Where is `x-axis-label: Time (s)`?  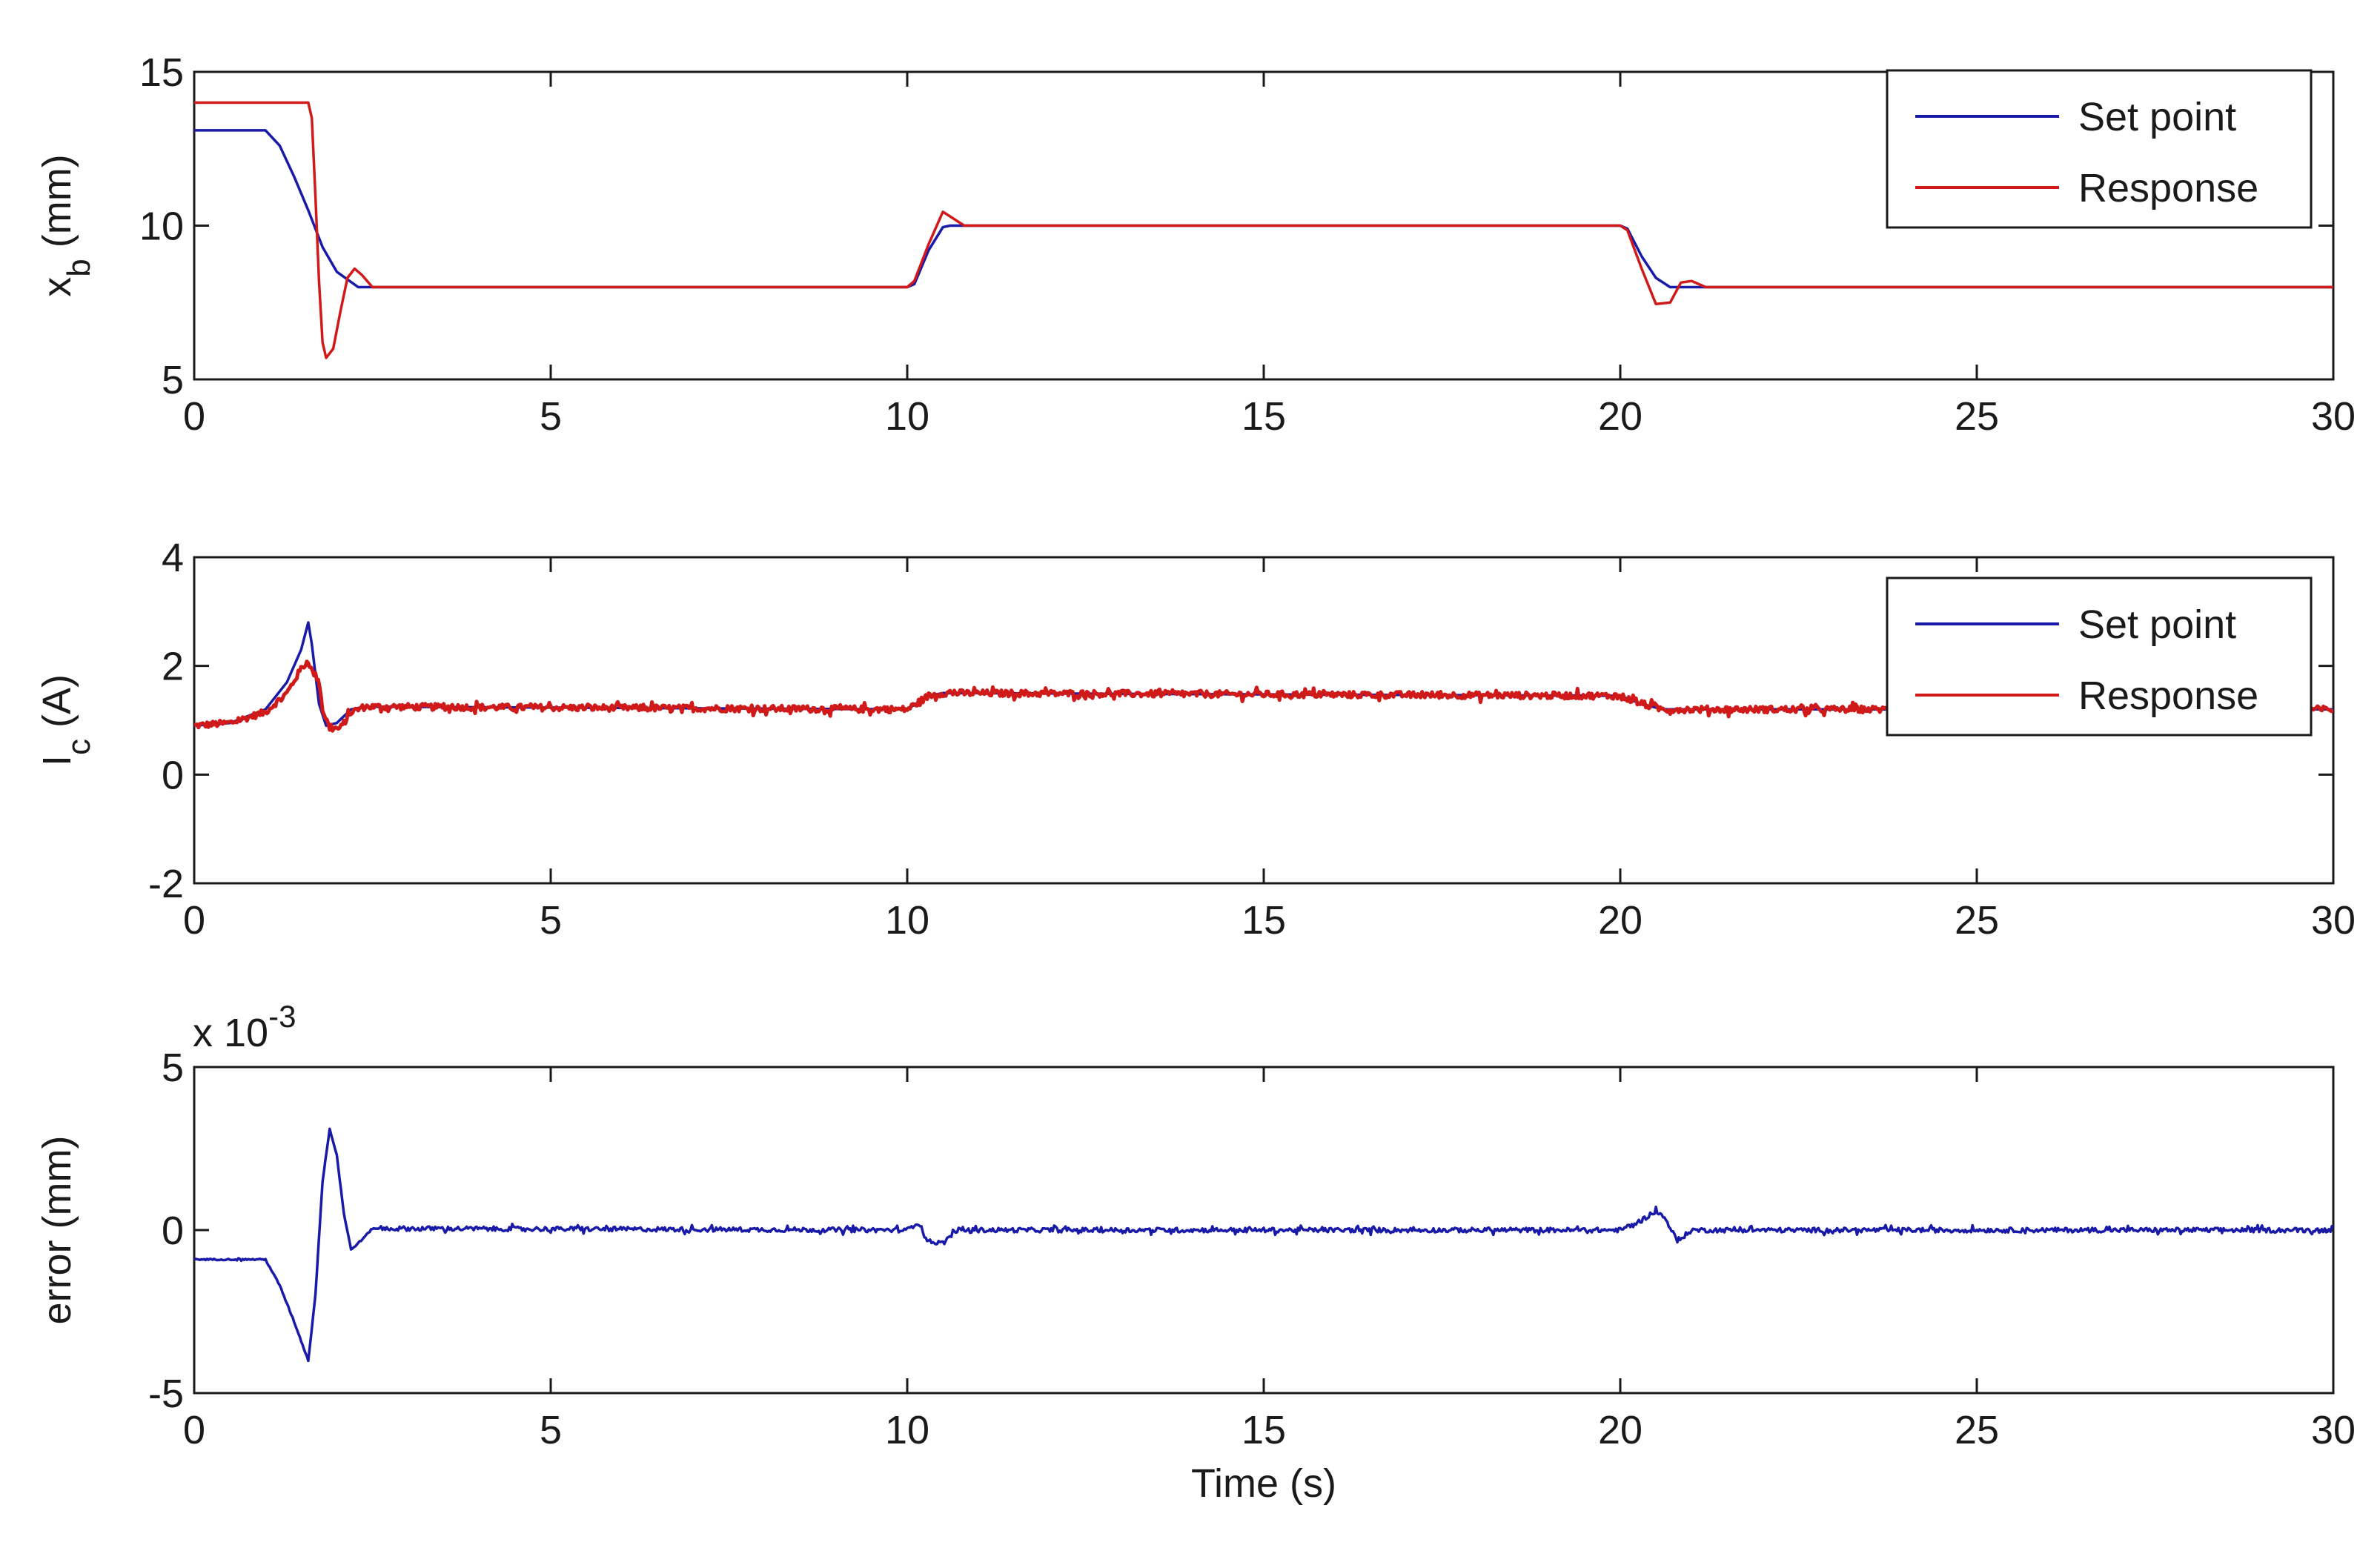
x-axis-label: Time (s) is located at coordinates (1264, 1483).